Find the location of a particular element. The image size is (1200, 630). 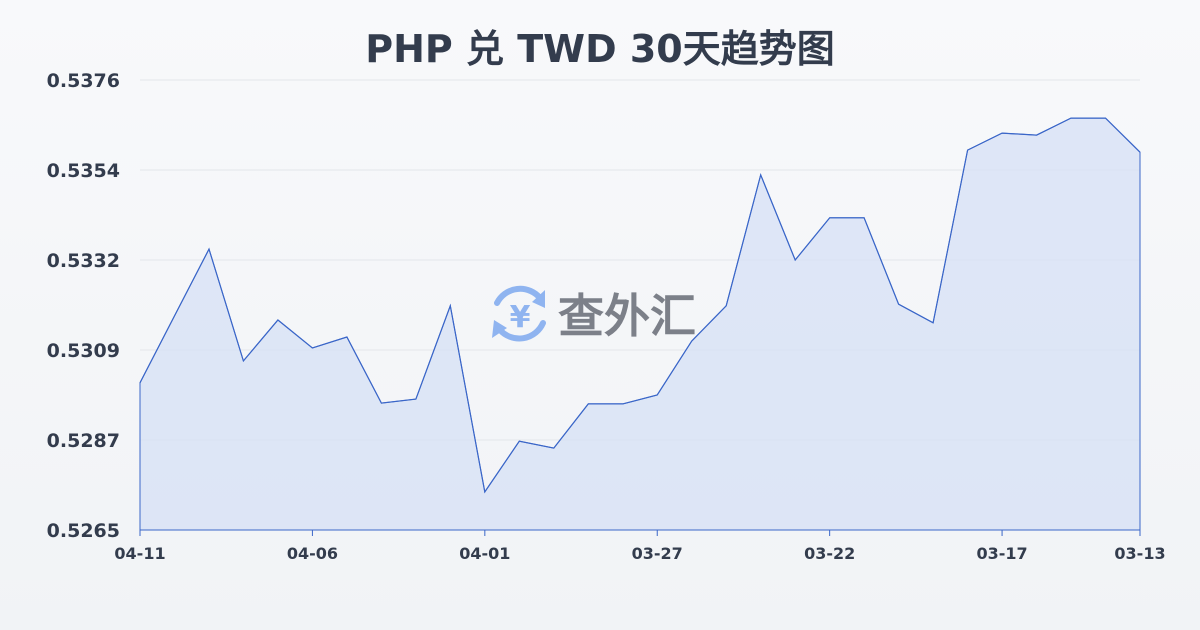

x-tick-label: 03-22 is located at coordinates (829, 553).